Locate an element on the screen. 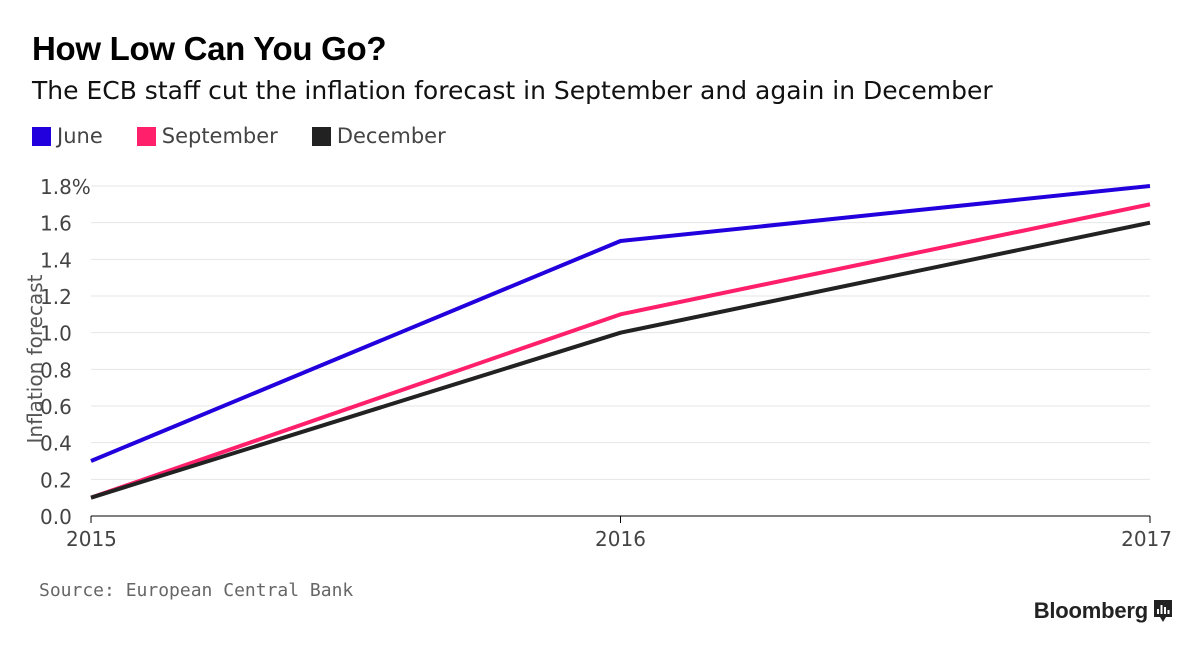 The height and width of the screenshot is (649, 1200). legend-item-december: December is located at coordinates (378, 136).